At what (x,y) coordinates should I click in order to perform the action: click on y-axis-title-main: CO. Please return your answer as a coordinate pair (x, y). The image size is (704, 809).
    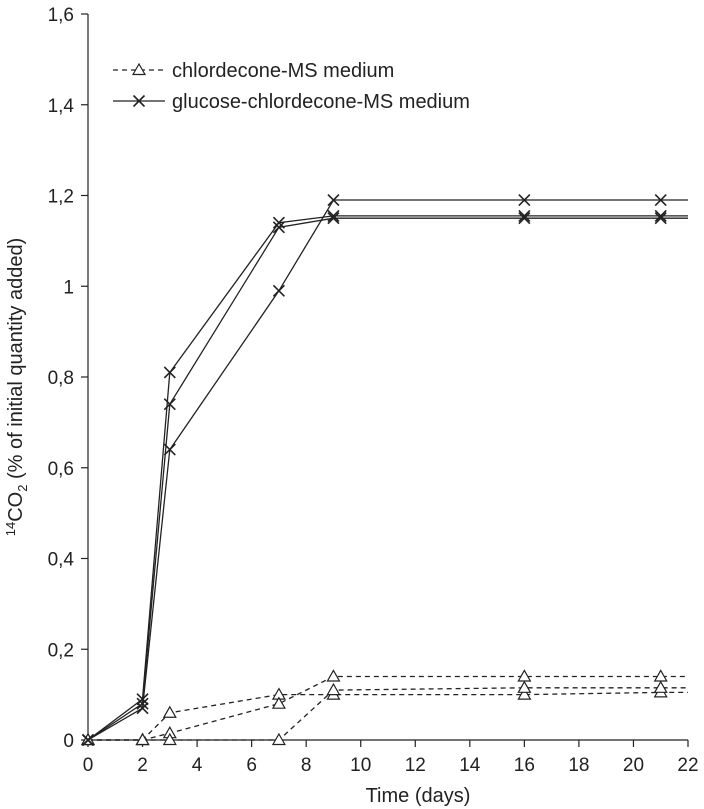
    Looking at the image, I should click on (16, 507).